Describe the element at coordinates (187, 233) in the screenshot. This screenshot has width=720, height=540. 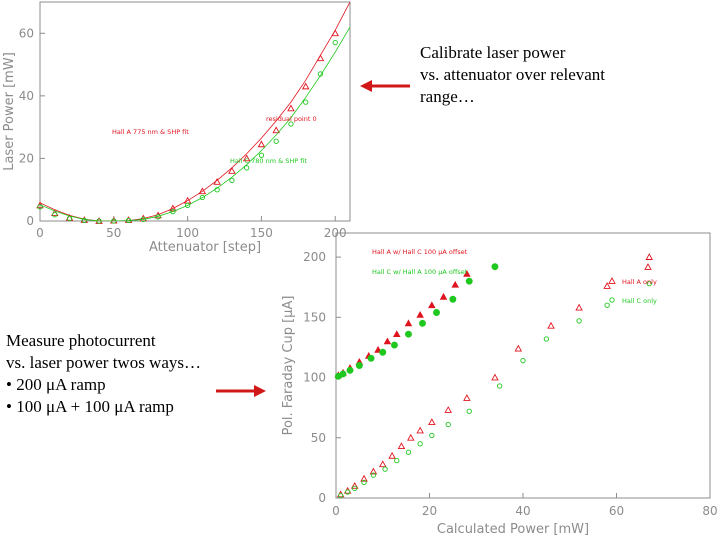
I see `x-tick-label: 100` at that location.